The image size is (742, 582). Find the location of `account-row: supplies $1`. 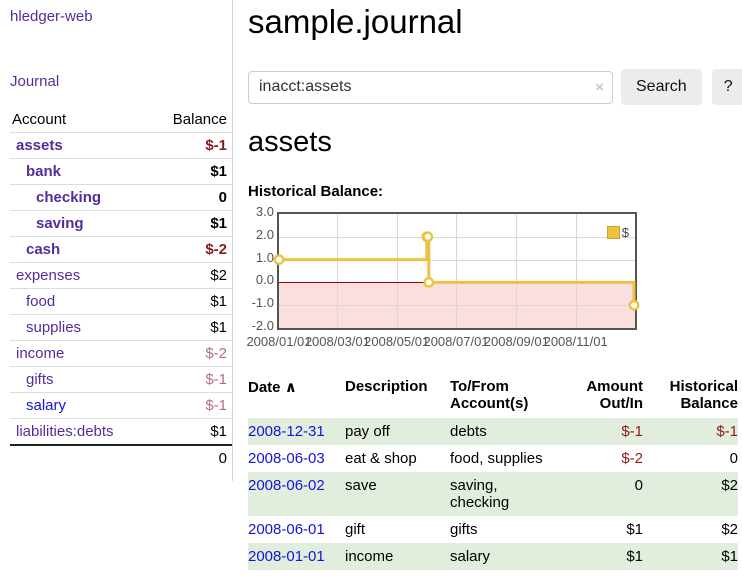

account-row: supplies $1 is located at coordinates (121, 327).